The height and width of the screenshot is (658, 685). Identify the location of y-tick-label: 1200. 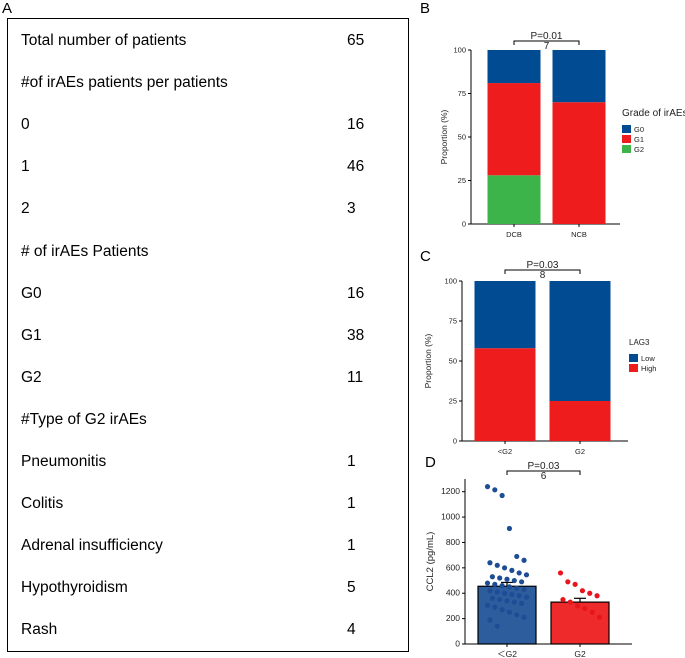
(450, 491).